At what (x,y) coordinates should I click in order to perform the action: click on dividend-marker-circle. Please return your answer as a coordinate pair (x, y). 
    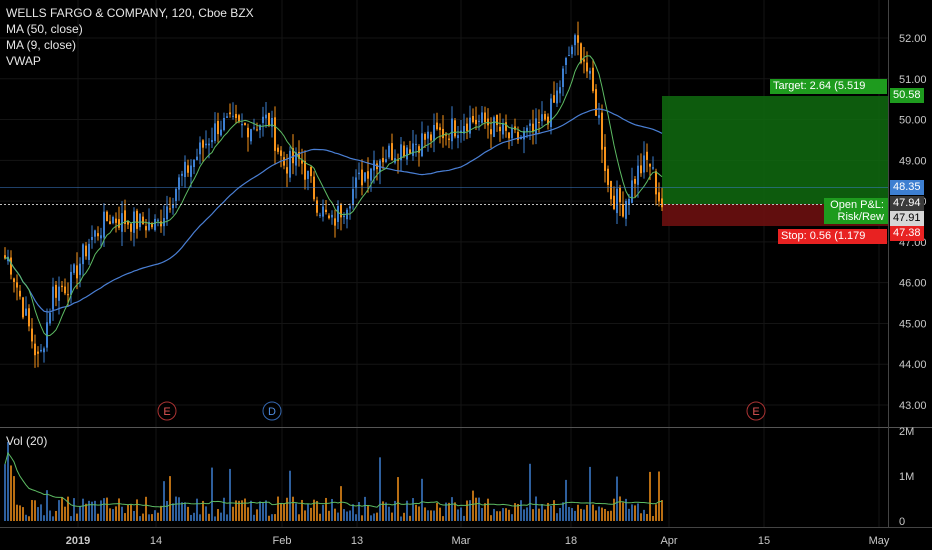
    Looking at the image, I should click on (272, 411).